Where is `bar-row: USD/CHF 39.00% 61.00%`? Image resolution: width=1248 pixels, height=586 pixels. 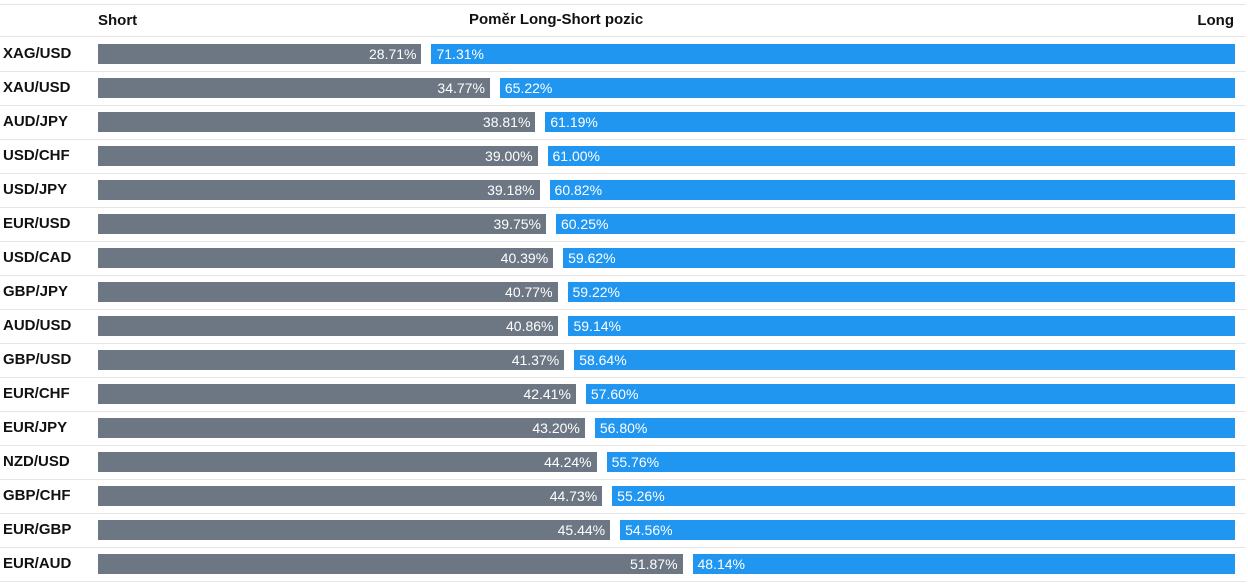 bar-row: USD/CHF 39.00% 61.00% is located at coordinates (623, 157).